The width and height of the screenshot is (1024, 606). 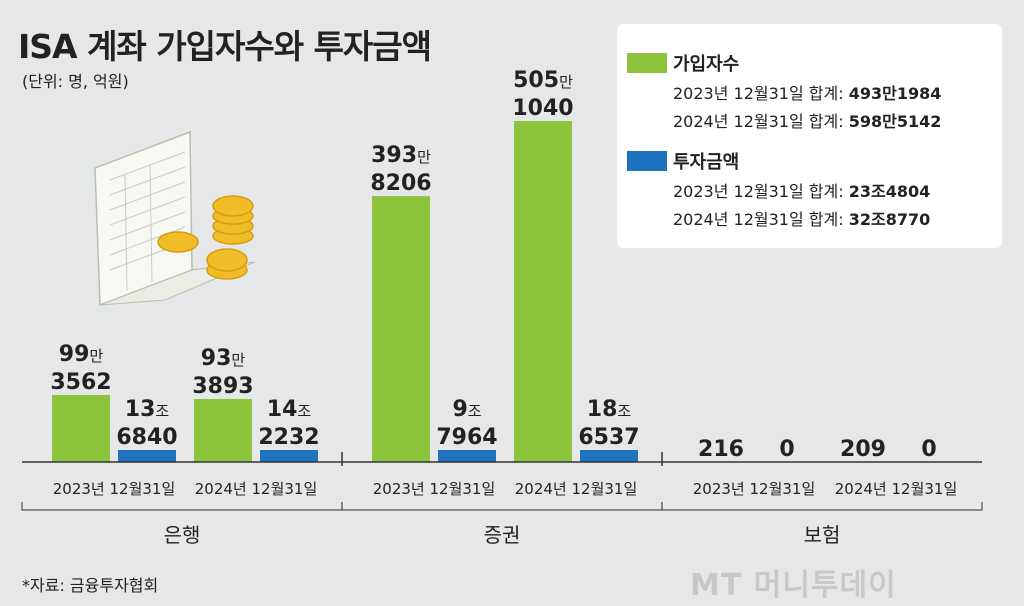 I want to click on legend-item-subscribers: 가입자수, so click(x=683, y=63).